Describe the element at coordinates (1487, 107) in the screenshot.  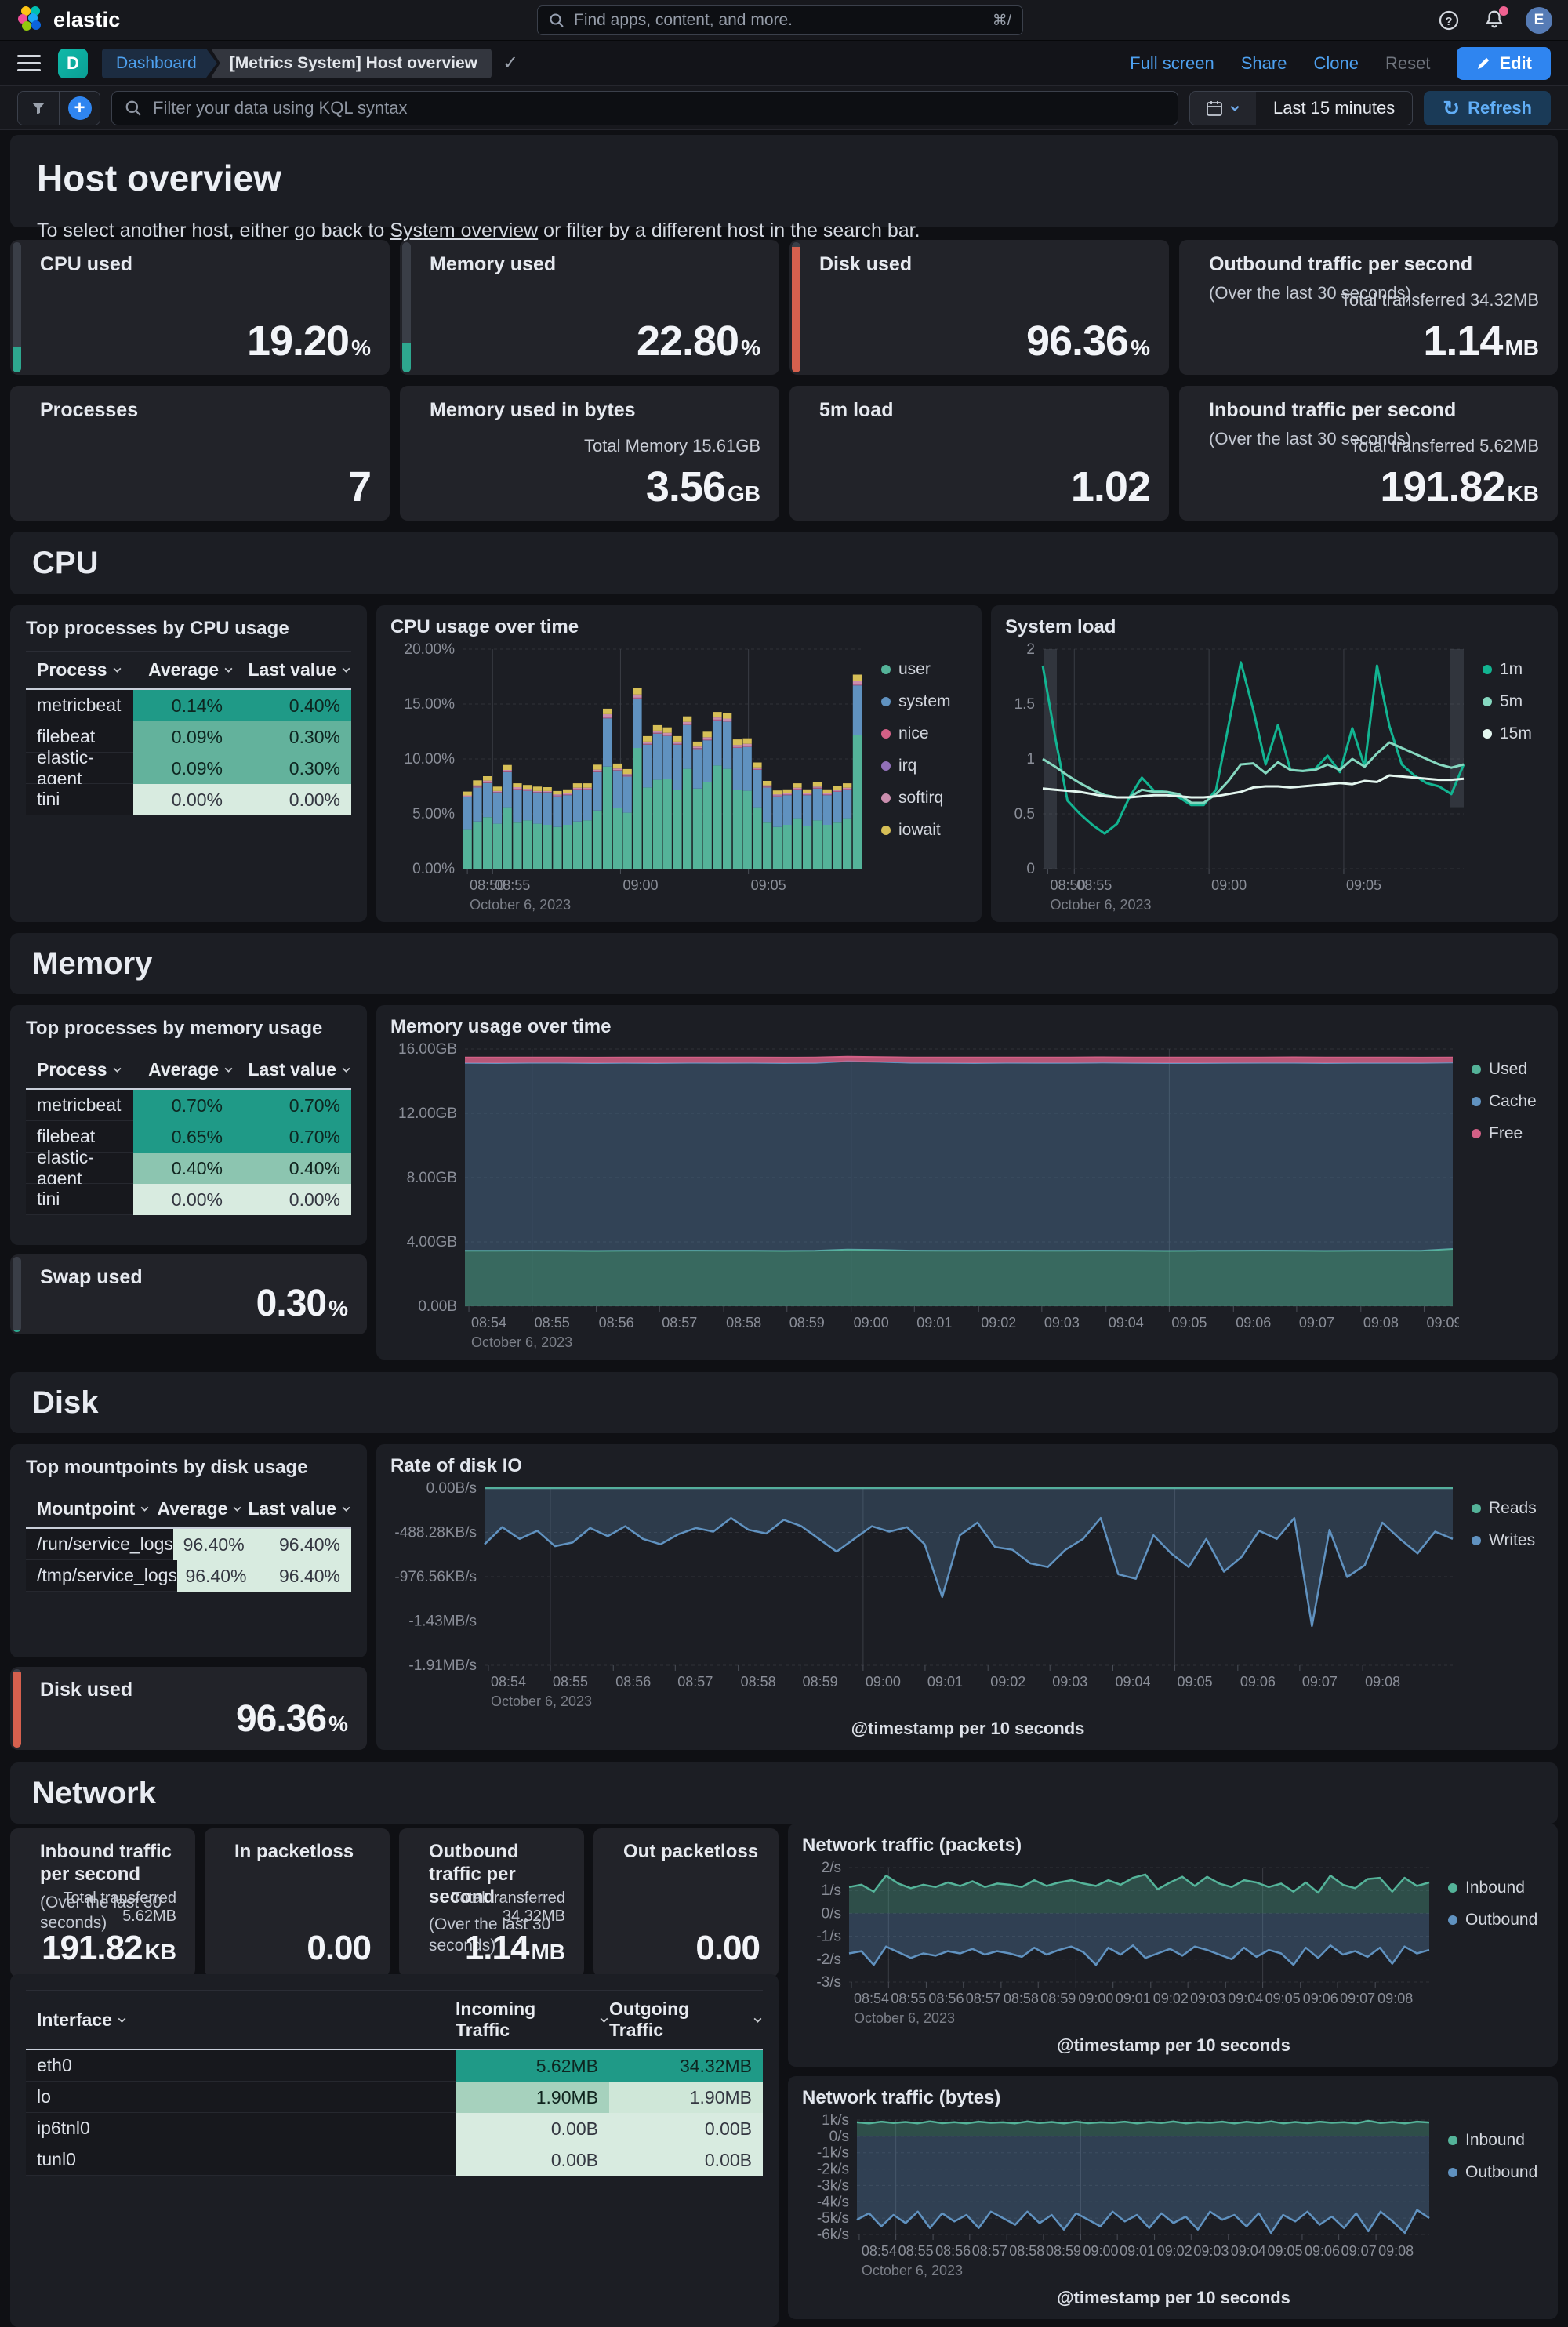
I see `refresh-button: ↻ Refresh` at that location.